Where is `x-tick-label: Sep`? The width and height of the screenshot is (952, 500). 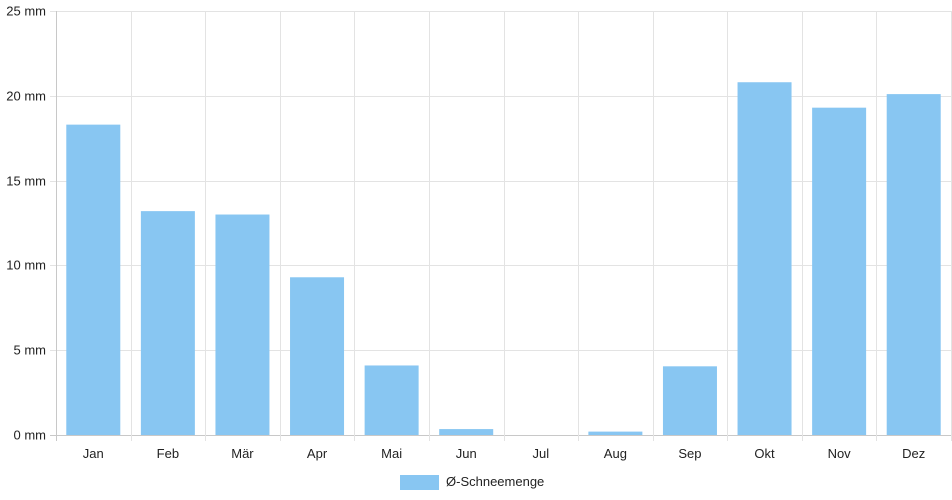
x-tick-label: Sep is located at coordinates (689, 453).